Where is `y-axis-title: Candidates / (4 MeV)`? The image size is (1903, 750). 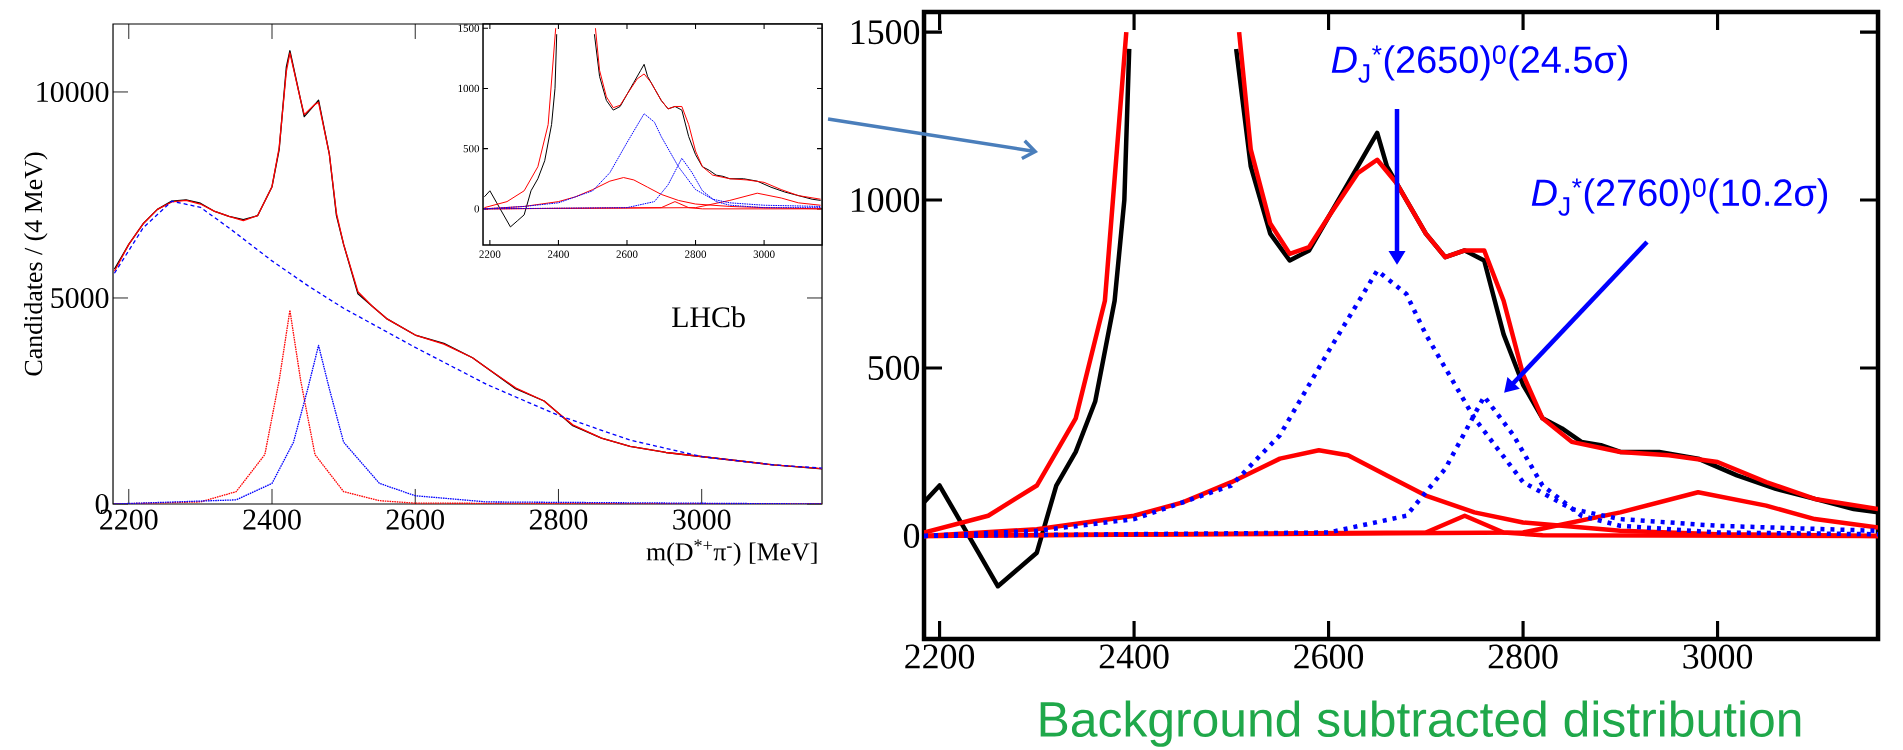
y-axis-title: Candidates / (4 MeV) is located at coordinates (36, 264).